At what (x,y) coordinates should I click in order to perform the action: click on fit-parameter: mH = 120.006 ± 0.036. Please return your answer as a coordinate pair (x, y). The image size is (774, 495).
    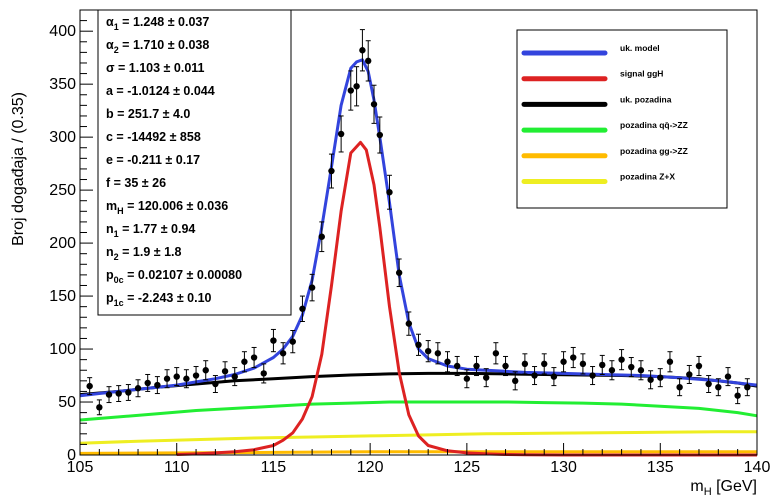
    Looking at the image, I should click on (167, 207).